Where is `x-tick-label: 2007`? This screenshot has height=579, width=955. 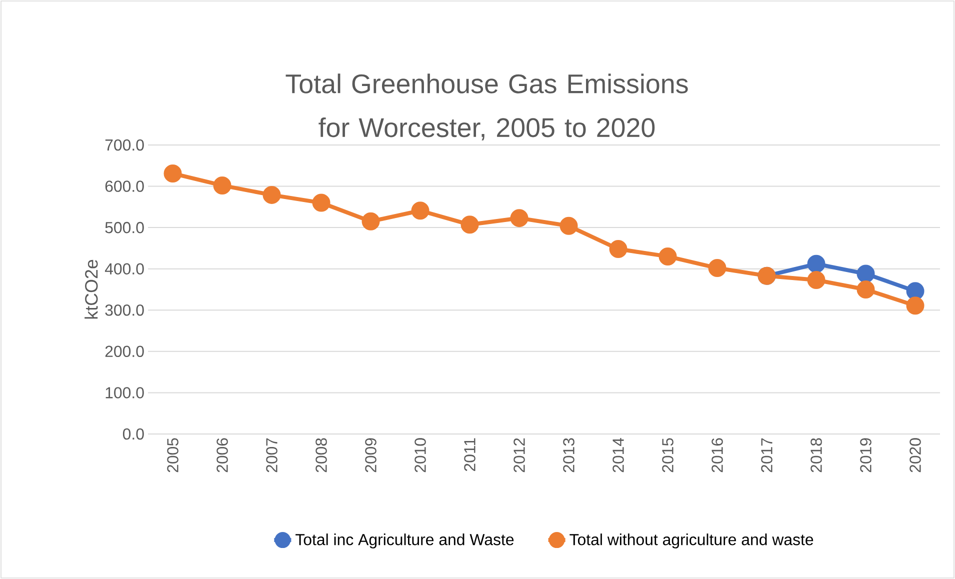 x-tick-label: 2007 is located at coordinates (272, 455).